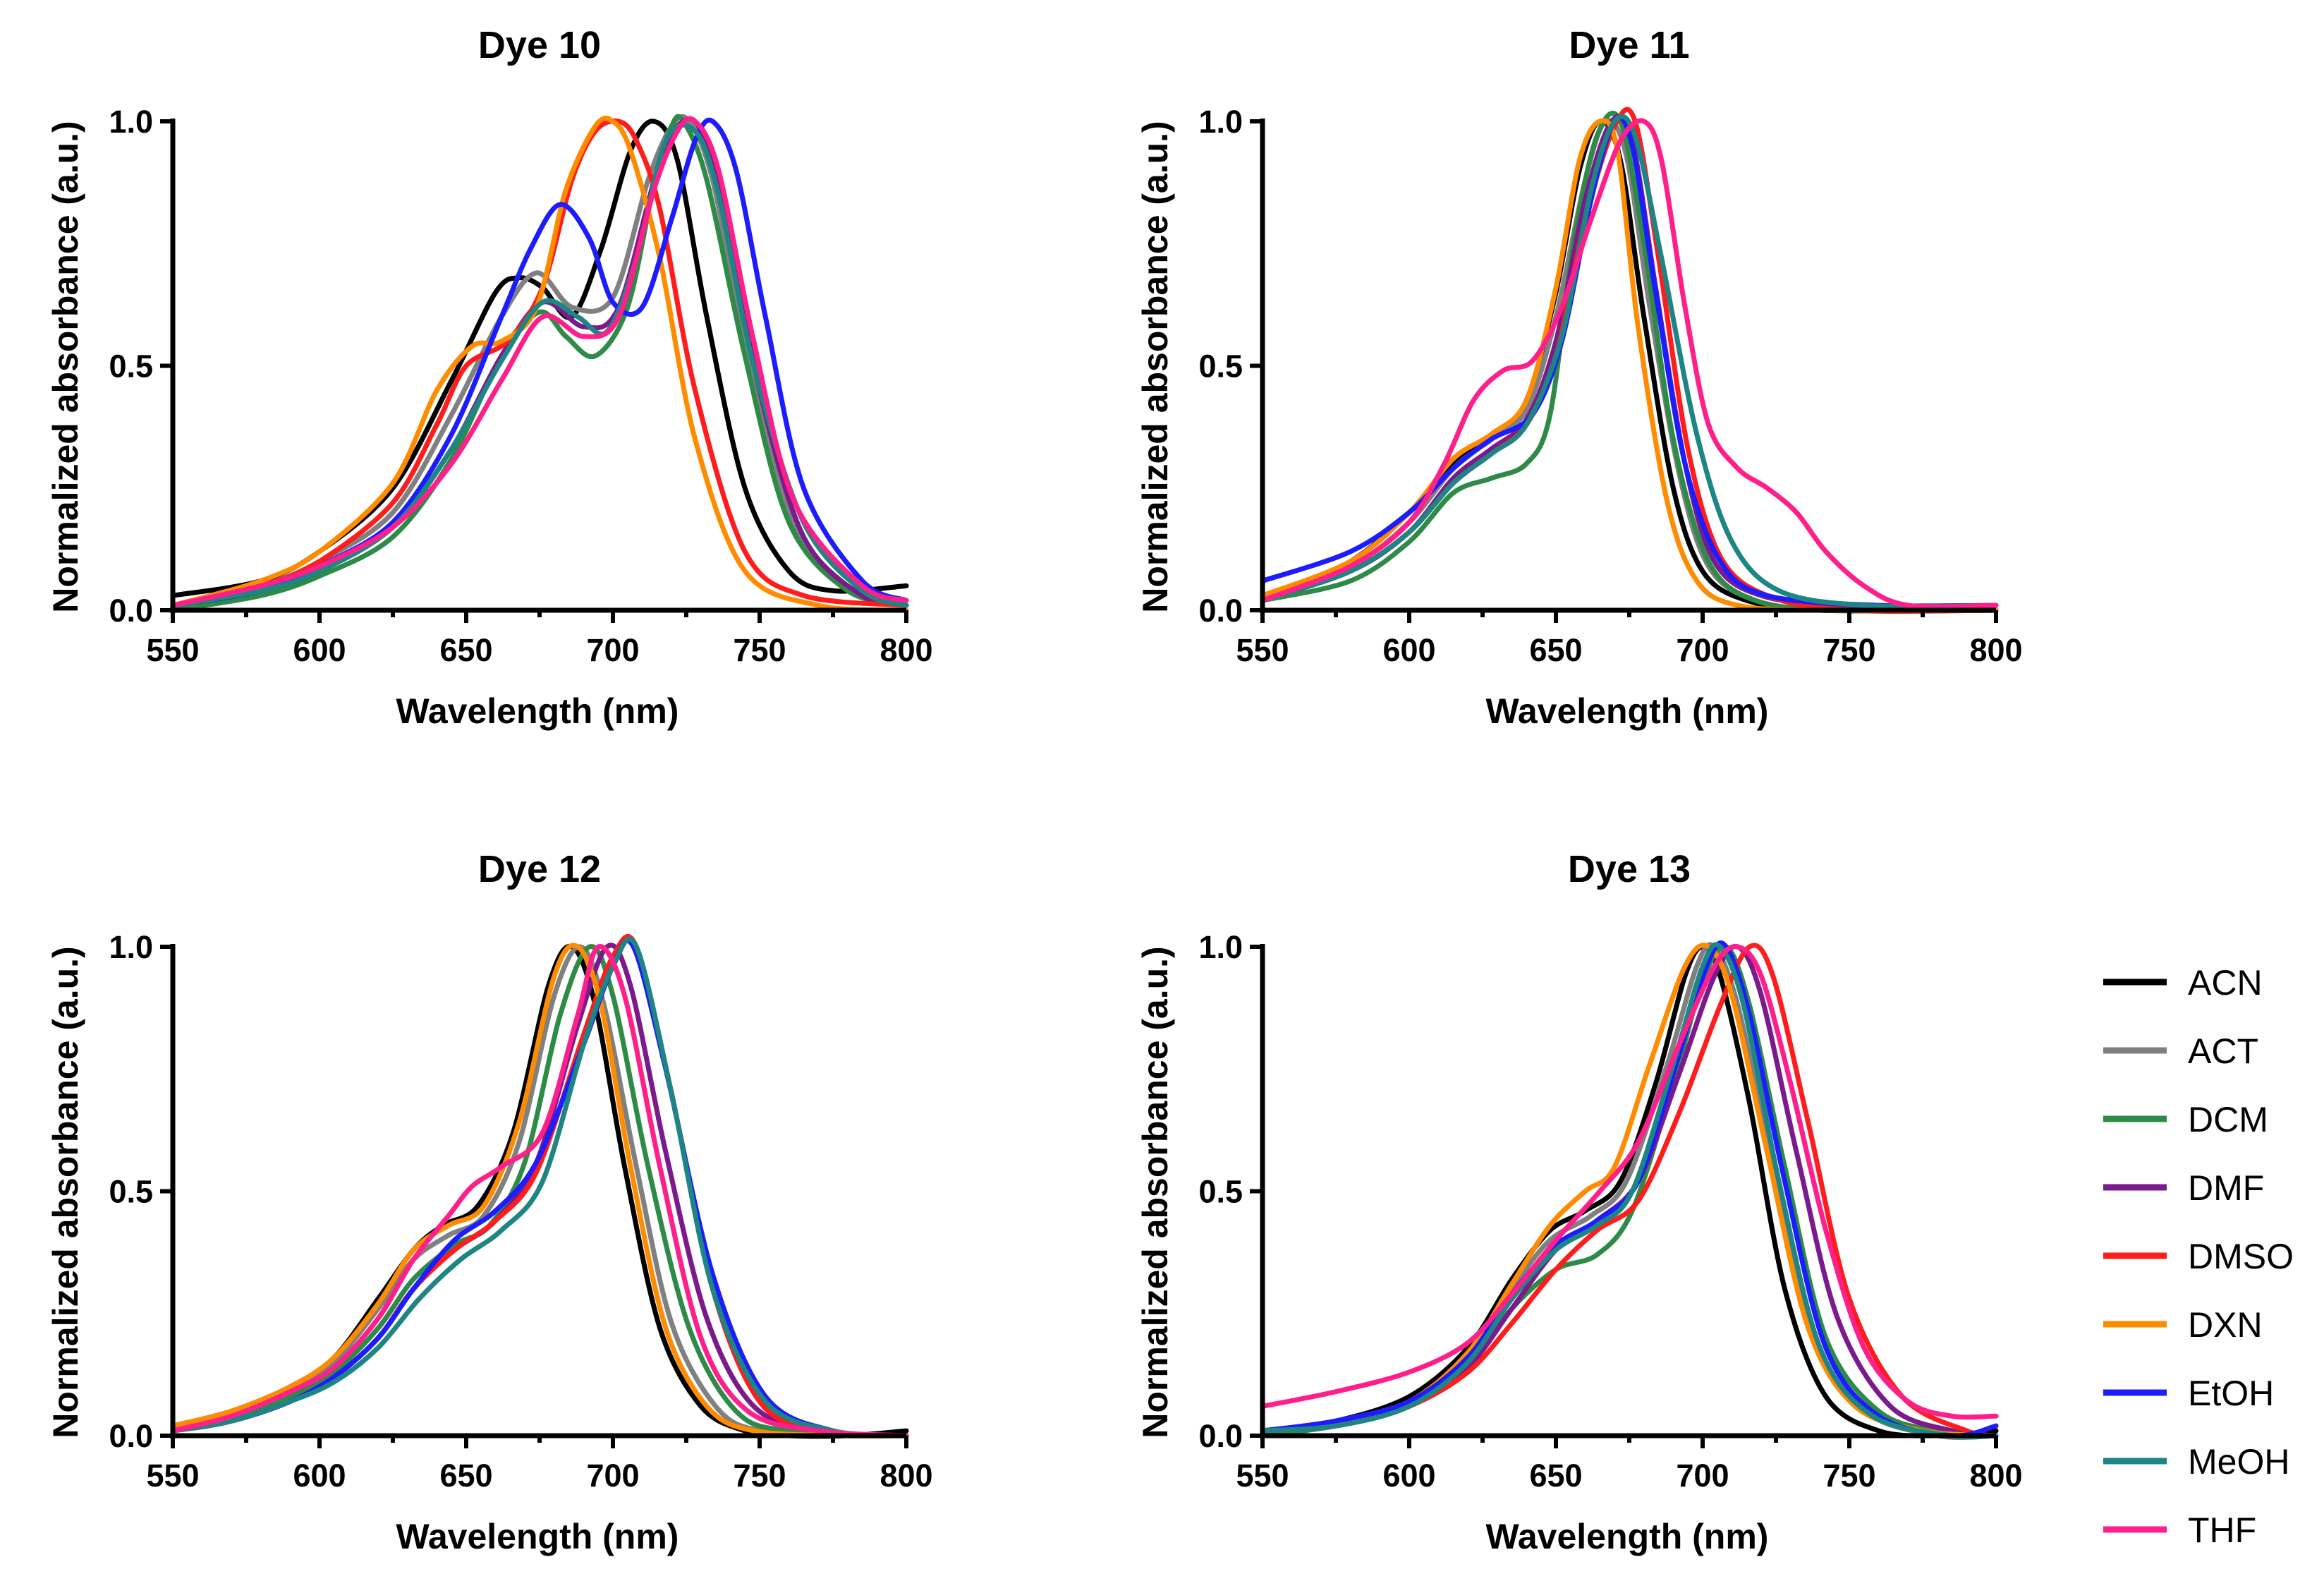  Describe the element at coordinates (2238, 1462) in the screenshot. I see `legend-label: MeOH` at that location.